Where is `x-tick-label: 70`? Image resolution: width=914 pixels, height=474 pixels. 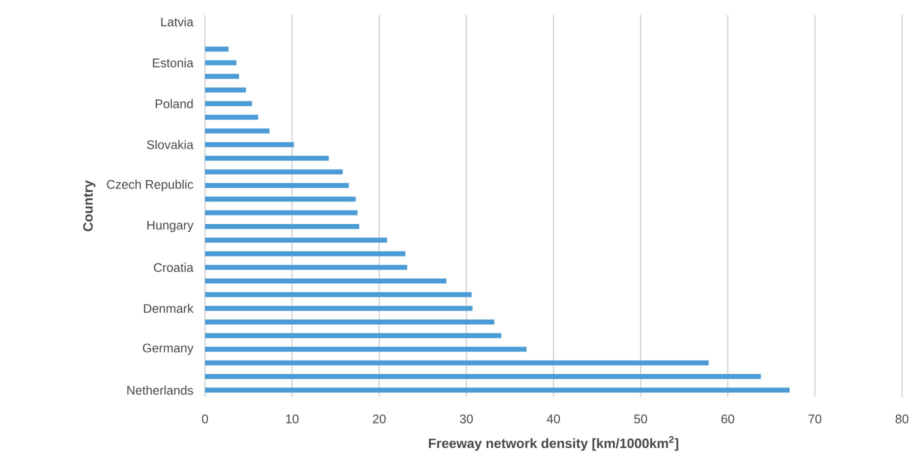 x-tick-label: 70 is located at coordinates (815, 419).